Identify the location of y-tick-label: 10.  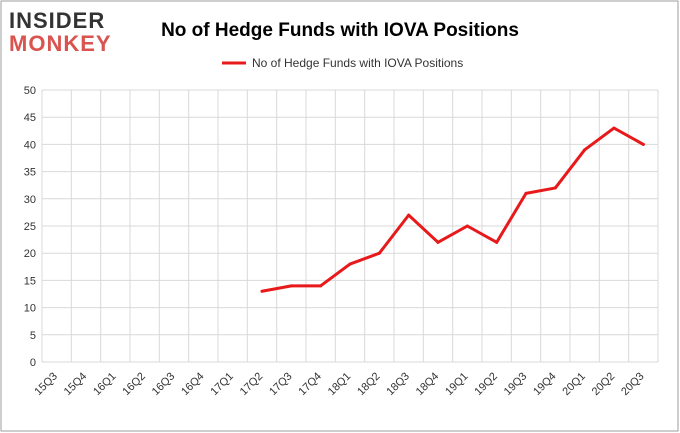
(30, 309).